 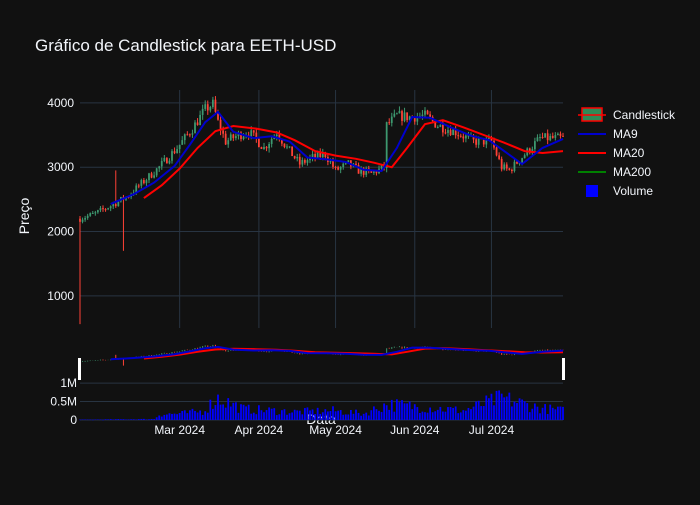 I want to click on range-slider-panel, so click(x=321, y=362).